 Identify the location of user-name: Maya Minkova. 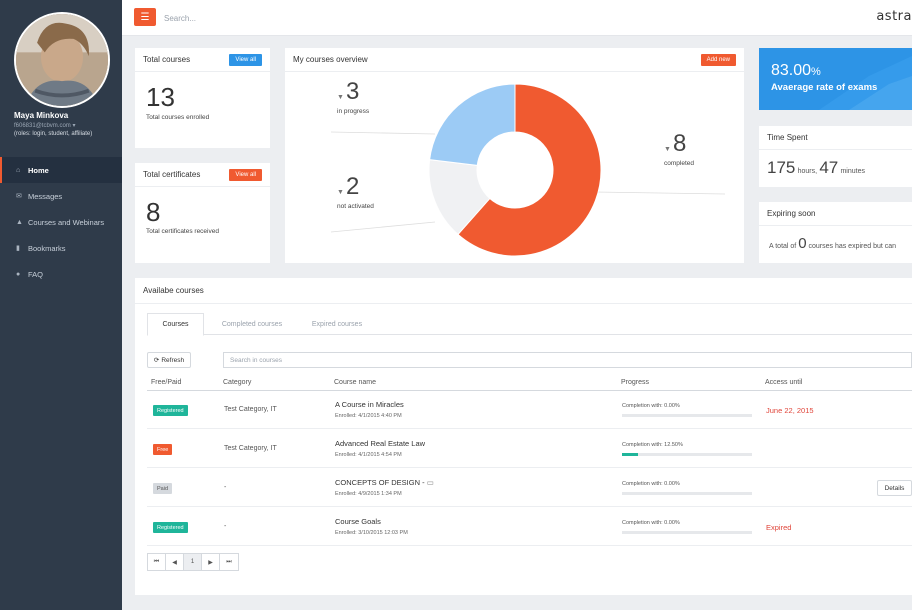
(41, 115).